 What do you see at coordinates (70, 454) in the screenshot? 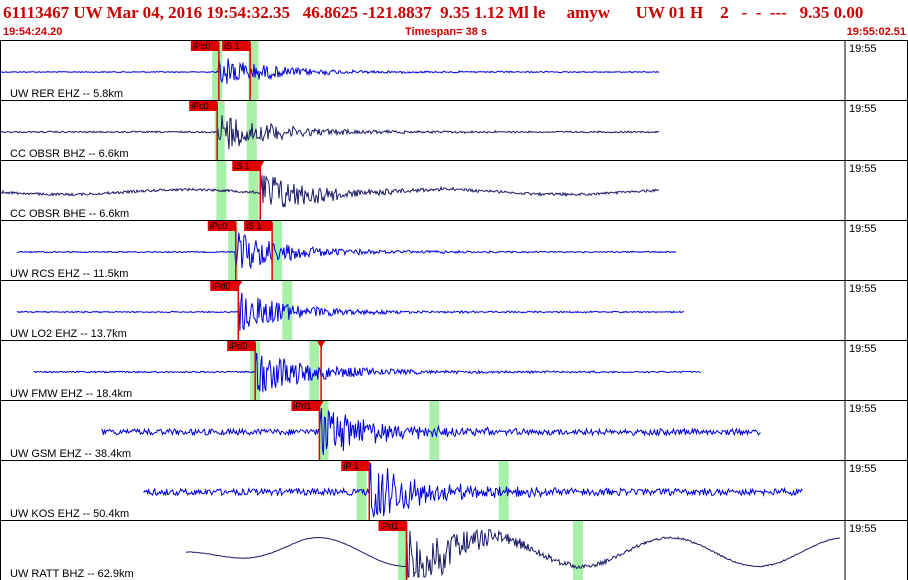
I see `station-label: UW GSM EHZ -- 38.4km` at bounding box center [70, 454].